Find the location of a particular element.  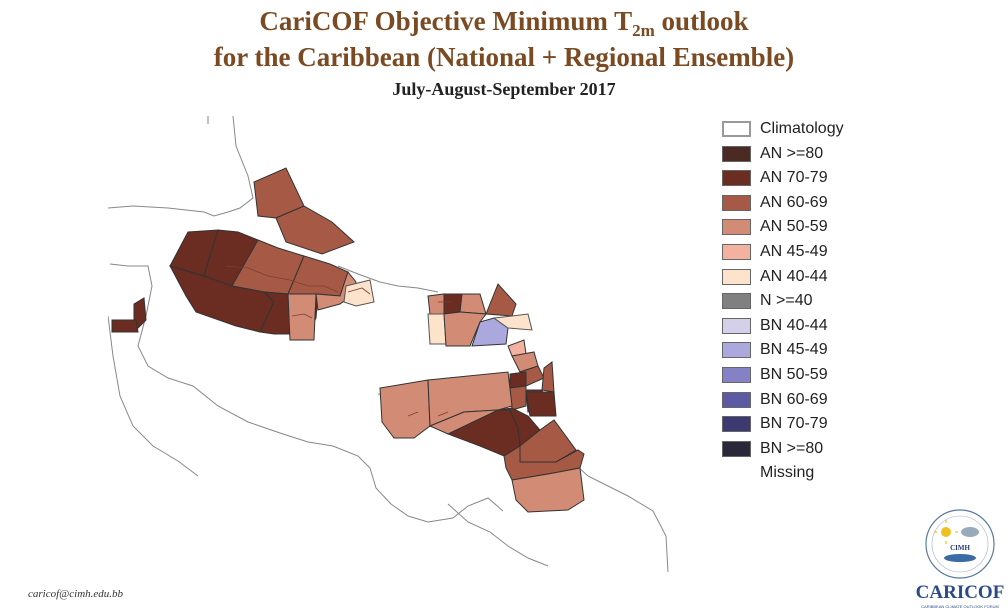

region-st-vincent is located at coordinates (518, 380).